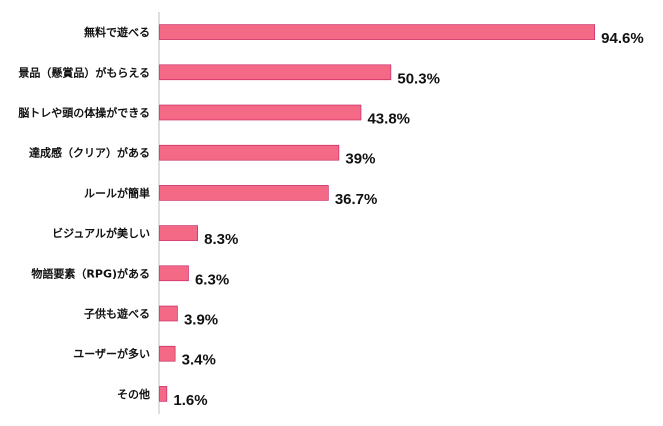 The image size is (663, 426). What do you see at coordinates (622, 38) in the screenshot?
I see `value-label: 94.6%` at bounding box center [622, 38].